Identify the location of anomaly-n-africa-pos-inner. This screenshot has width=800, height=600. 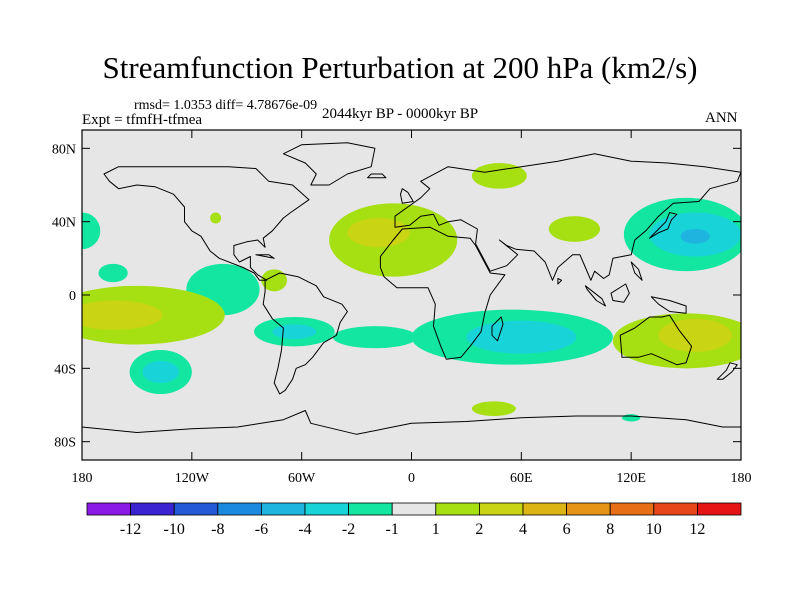
(378, 233).